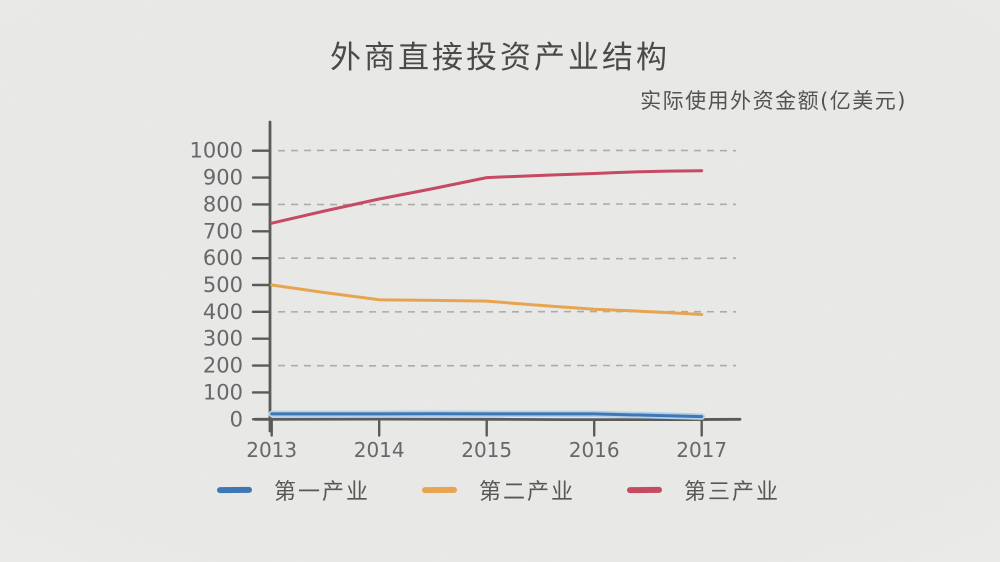  Describe the element at coordinates (236, 419) in the screenshot. I see `svg-text: 0` at that location.